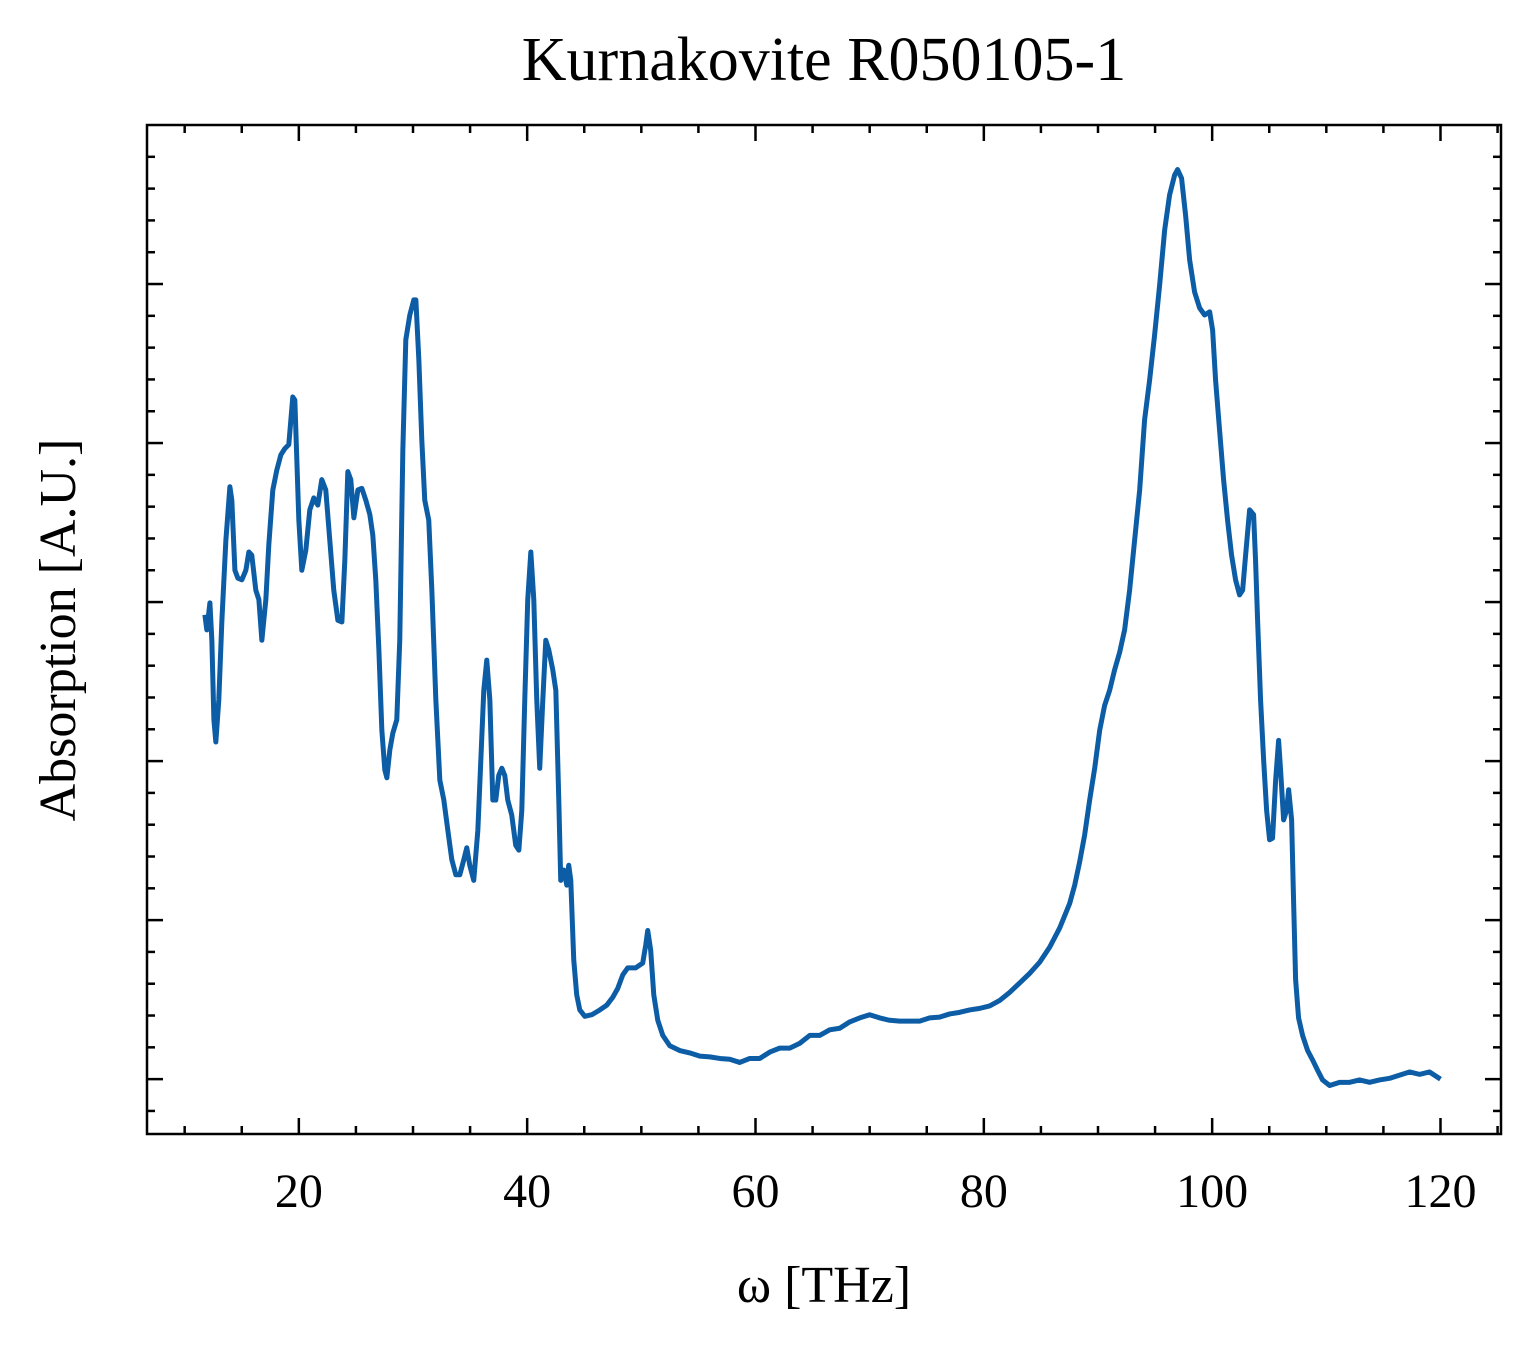 The height and width of the screenshot is (1345, 1527). What do you see at coordinates (756, 1191) in the screenshot?
I see `x-tick-label: 60` at bounding box center [756, 1191].